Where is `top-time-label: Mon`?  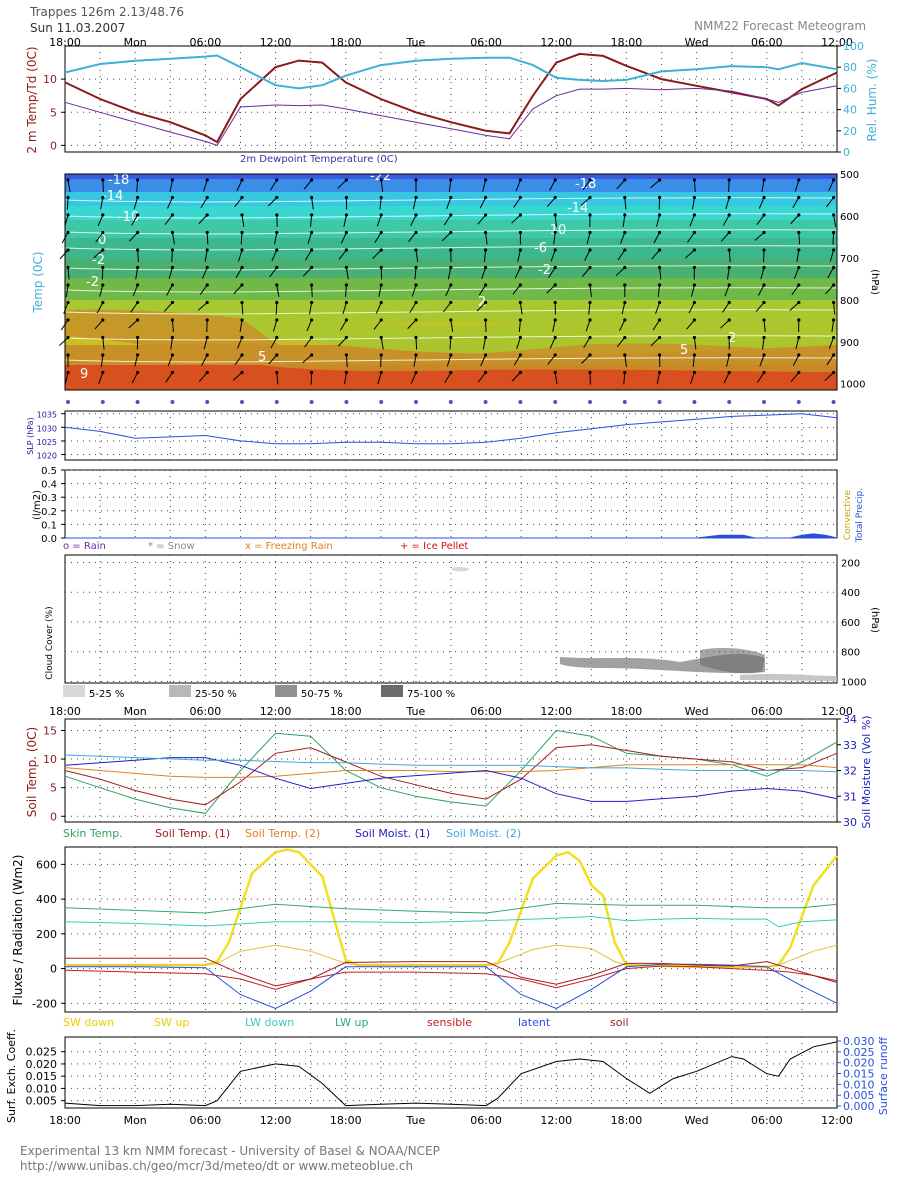
top-time-label: Mon is located at coordinates (135, 42).